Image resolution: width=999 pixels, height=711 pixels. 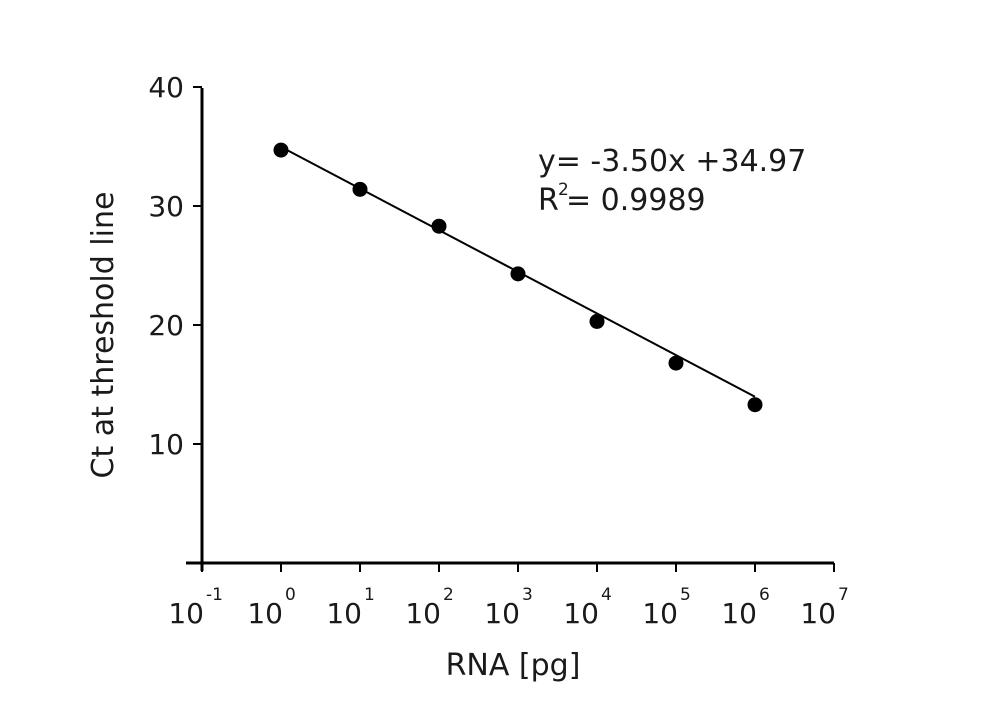 What do you see at coordinates (672, 161) in the screenshot?
I see `regression-equation: y= -3.50x +34.97` at bounding box center [672, 161].